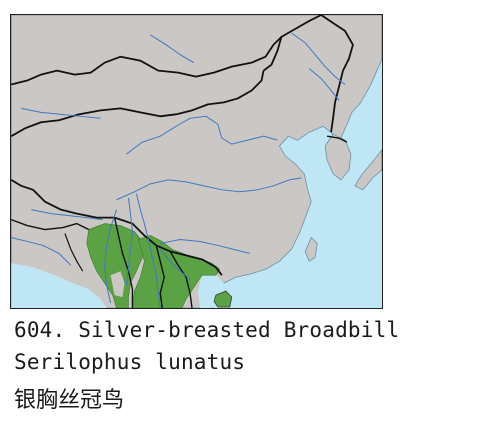 The width and height of the screenshot is (496, 436). What do you see at coordinates (111, 256) in the screenshot?
I see `irrawaddy-river` at bounding box center [111, 256].